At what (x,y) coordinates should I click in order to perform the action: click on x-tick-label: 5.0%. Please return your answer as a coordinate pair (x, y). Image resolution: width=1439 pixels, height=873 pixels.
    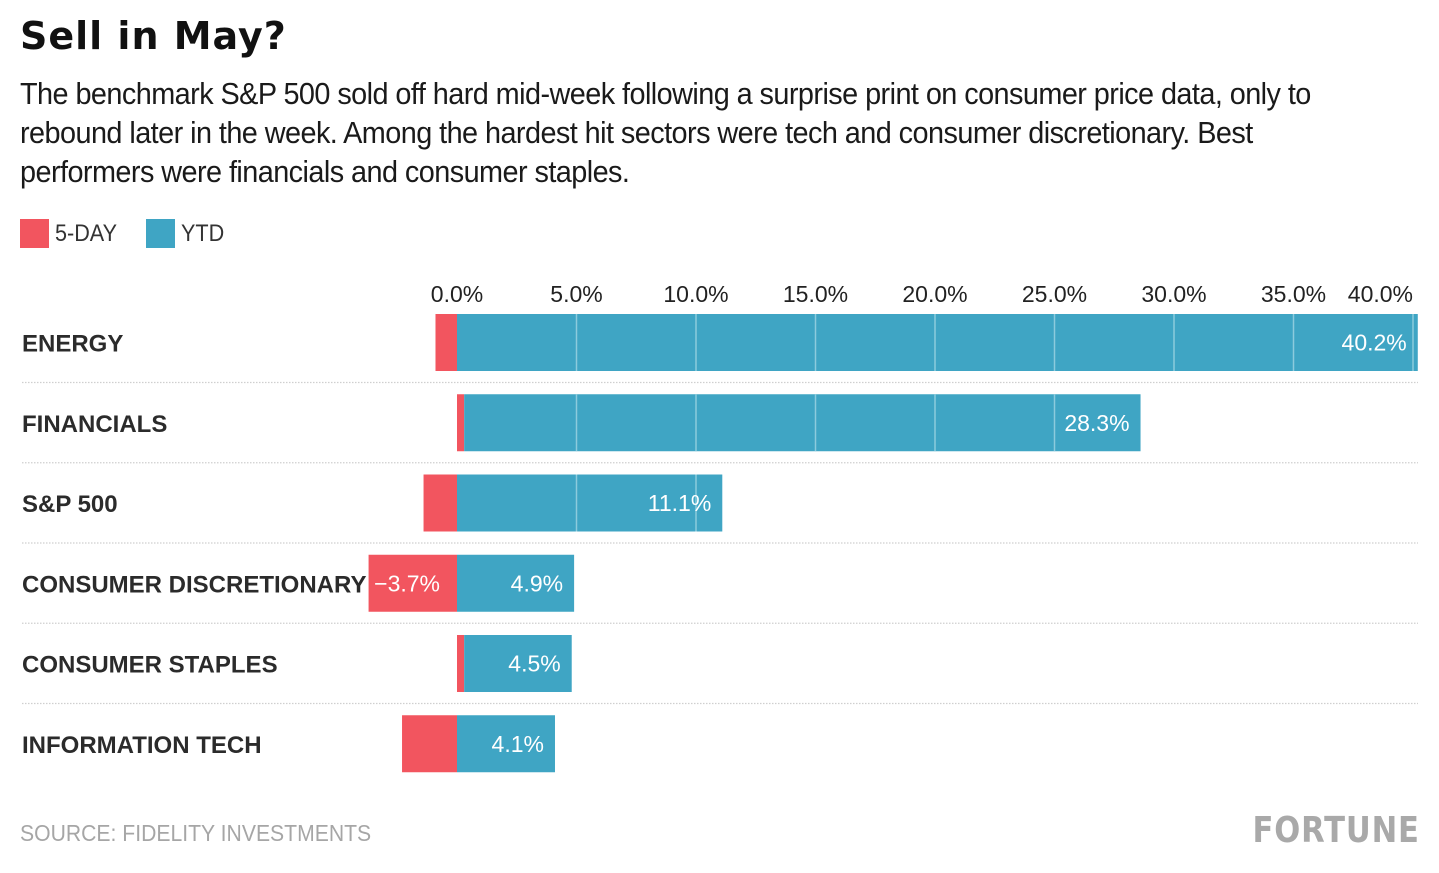
    Looking at the image, I should click on (576, 294).